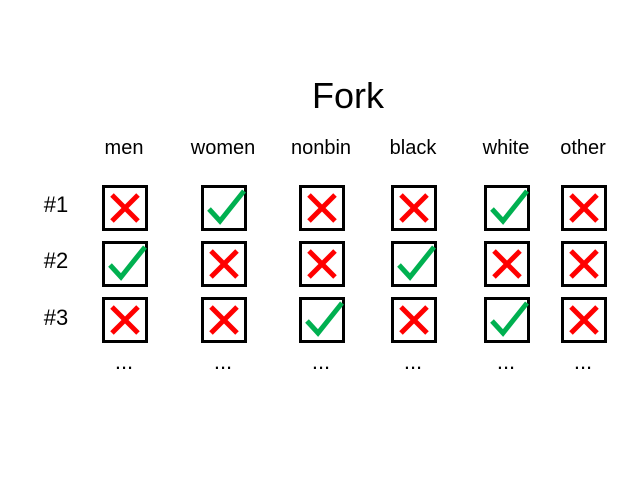 This screenshot has height=480, width=640. I want to click on cell-row3-men, so click(125, 320).